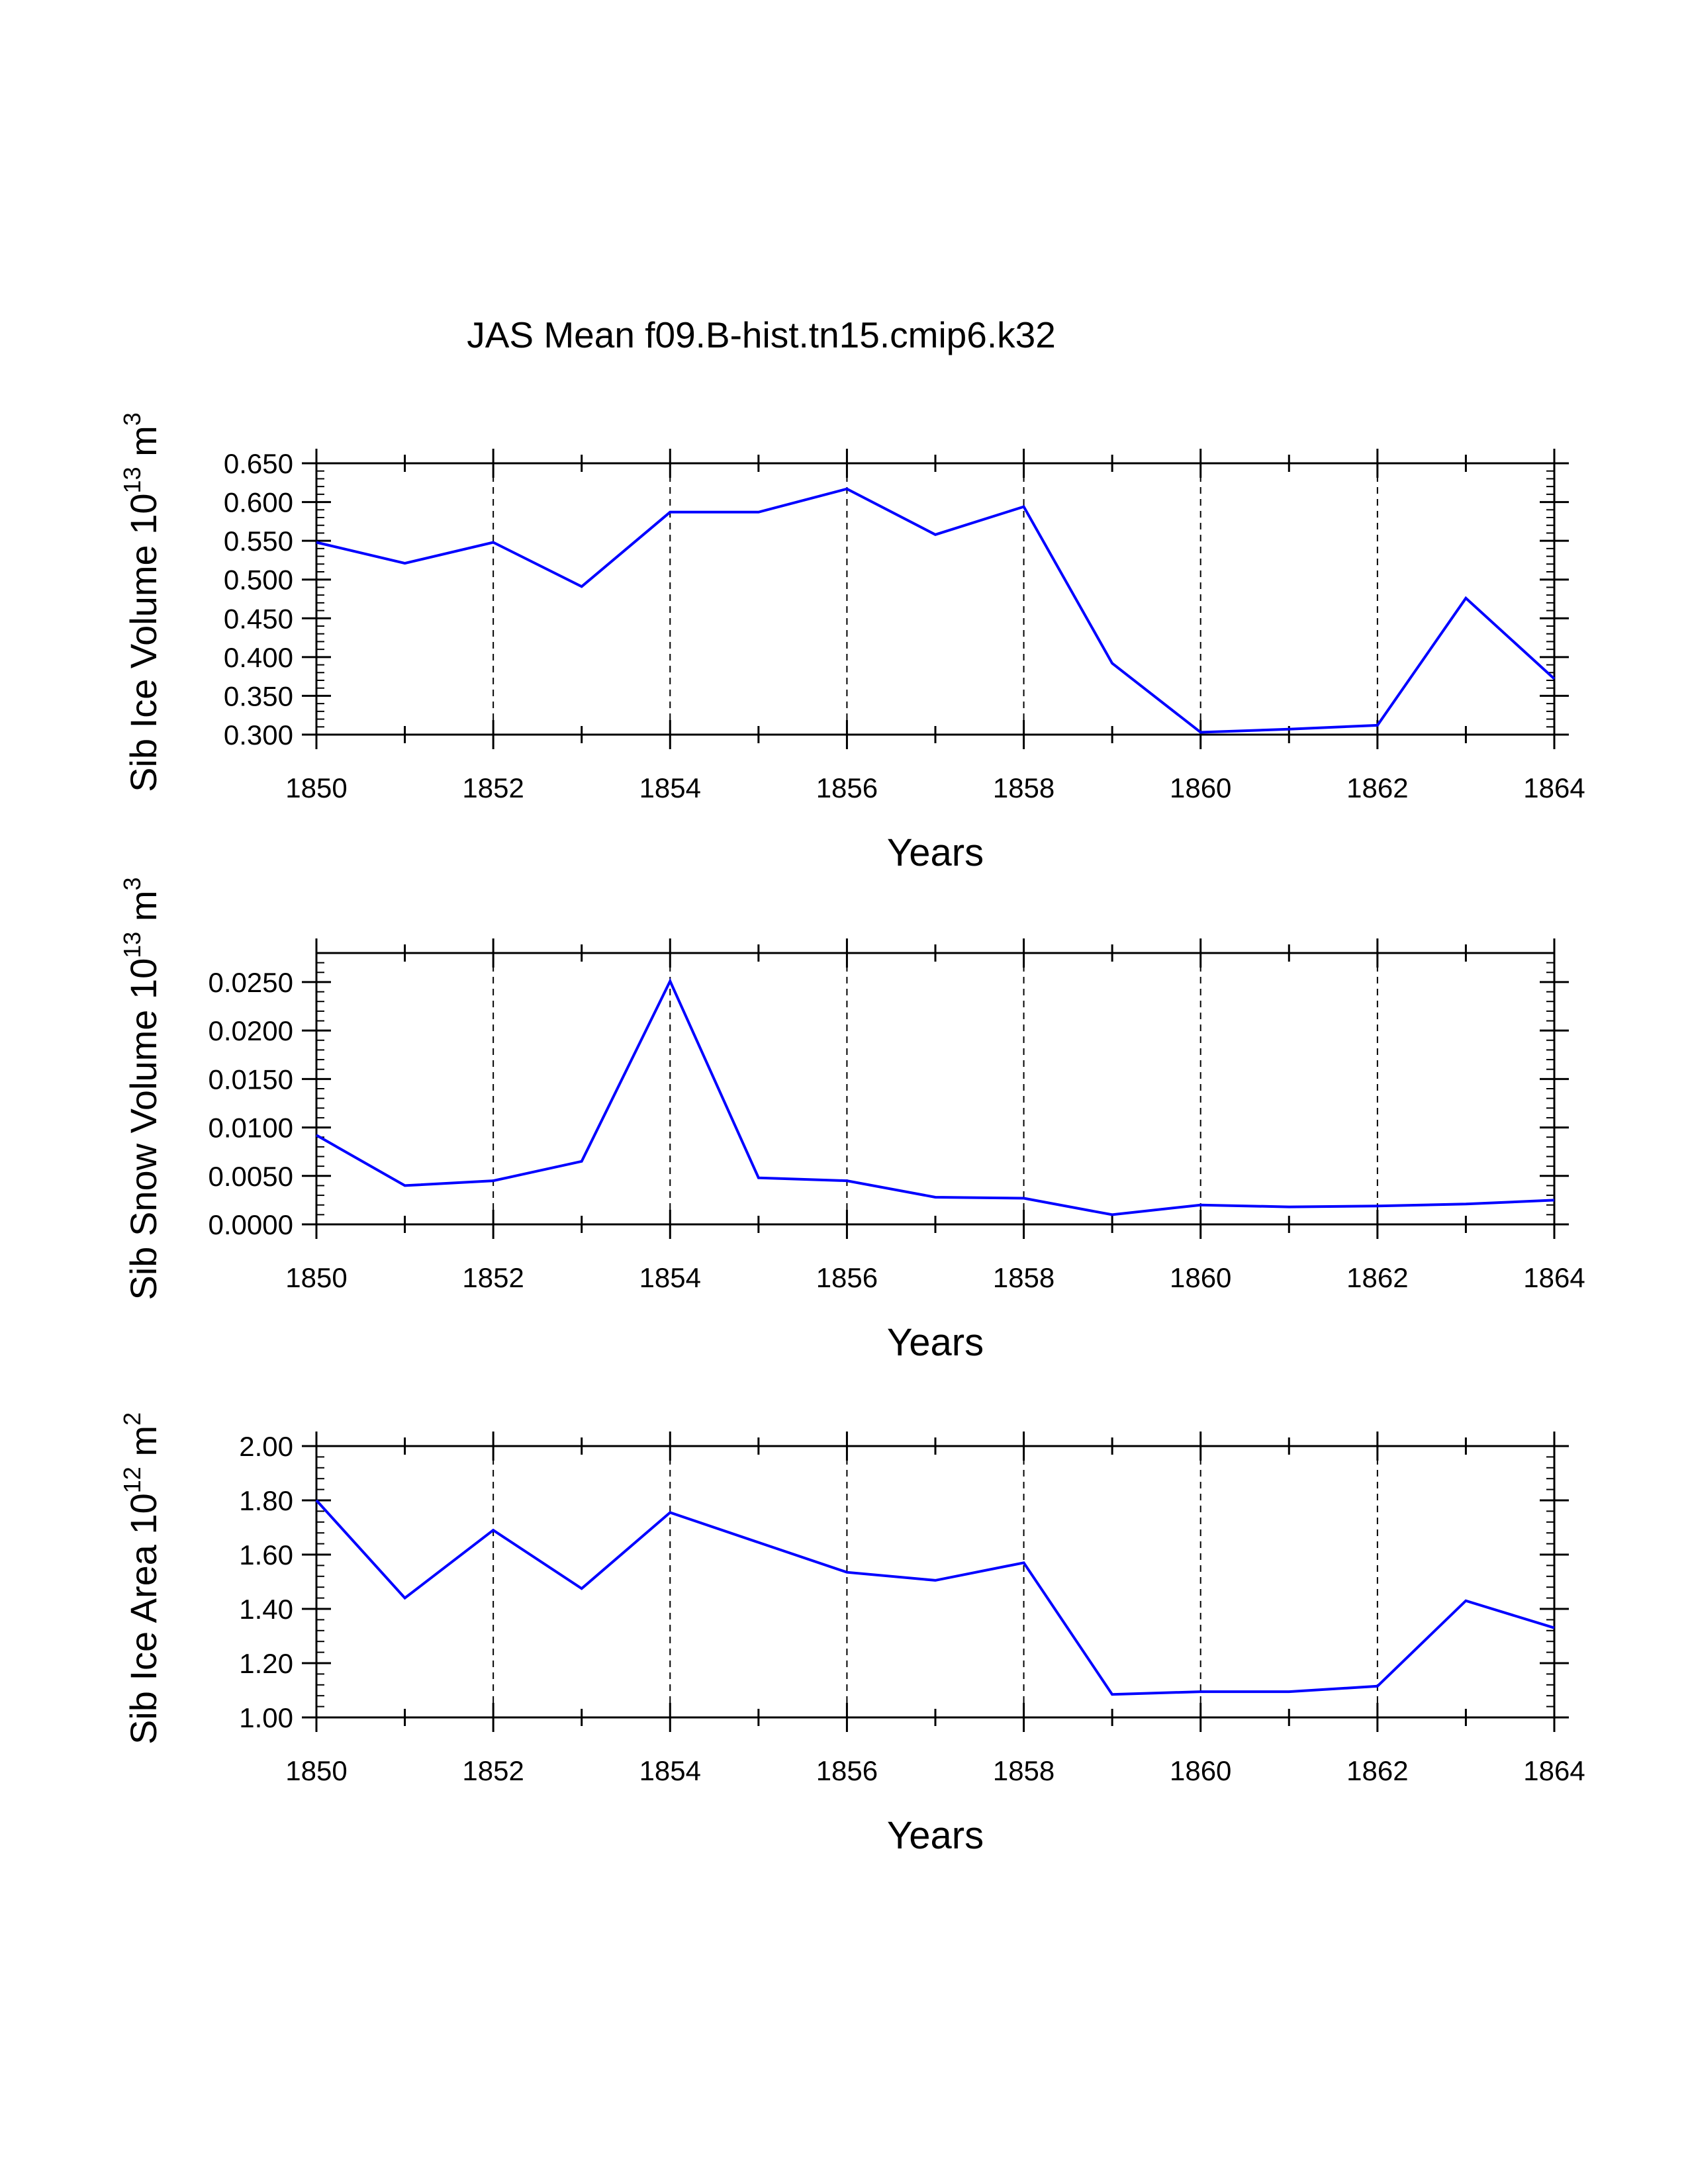 Image resolution: width=1688 pixels, height=2184 pixels. Describe the element at coordinates (258, 735) in the screenshot. I see `y-tick-label: 0.300` at that location.